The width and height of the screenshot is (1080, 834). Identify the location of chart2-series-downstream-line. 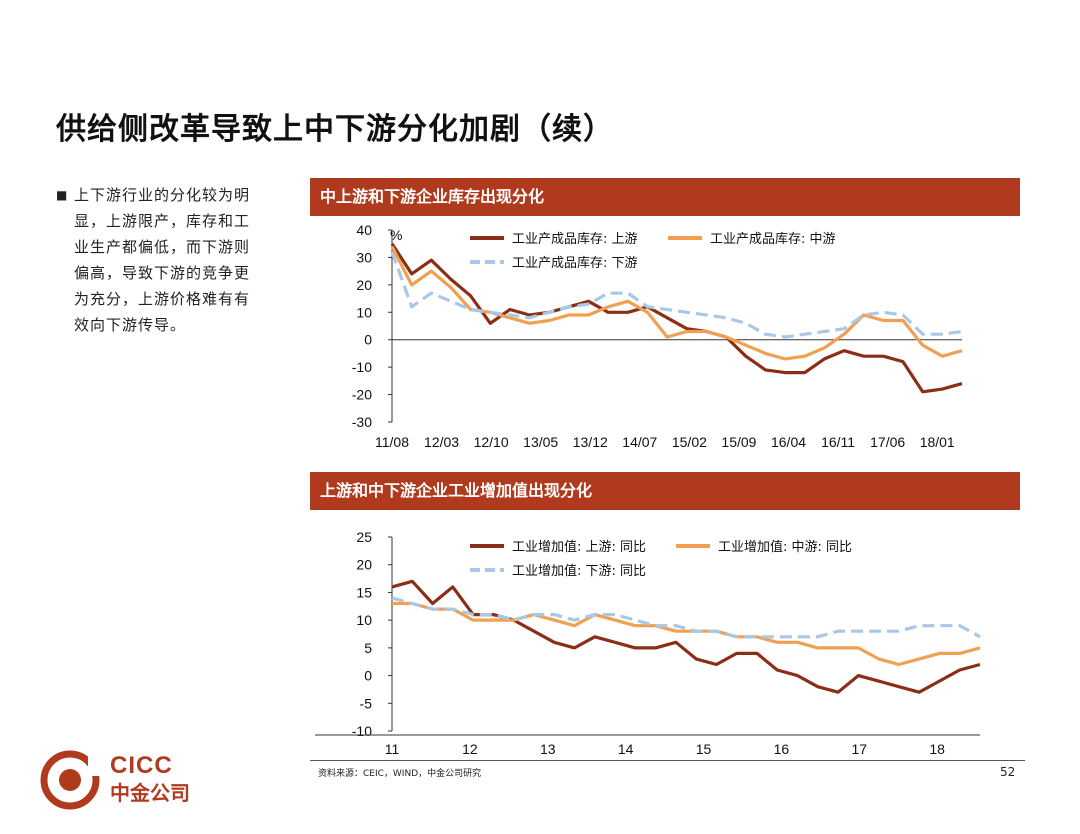
(686, 617).